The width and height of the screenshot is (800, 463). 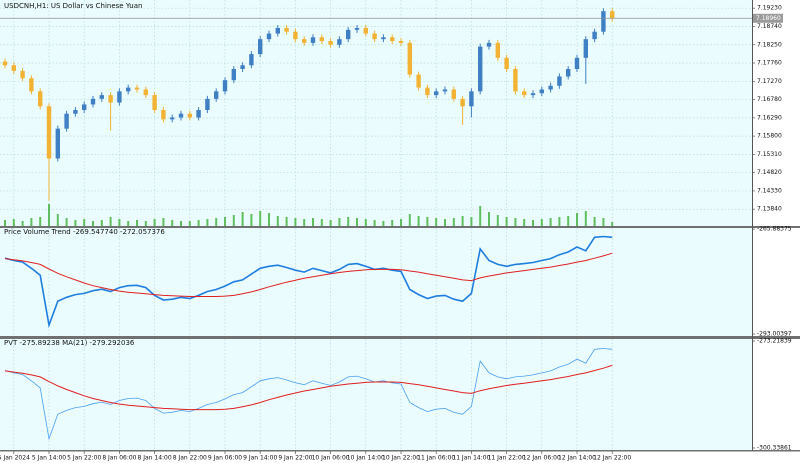 I want to click on y-tick-label: 7.14330, so click(x=769, y=190).